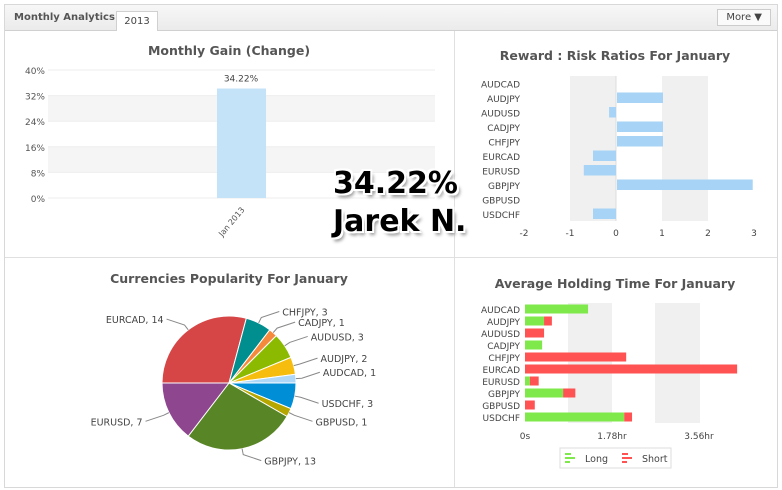 The height and width of the screenshot is (490, 782). Describe the element at coordinates (348, 404) in the screenshot. I see `slice-label: USDCHF, 3` at that location.